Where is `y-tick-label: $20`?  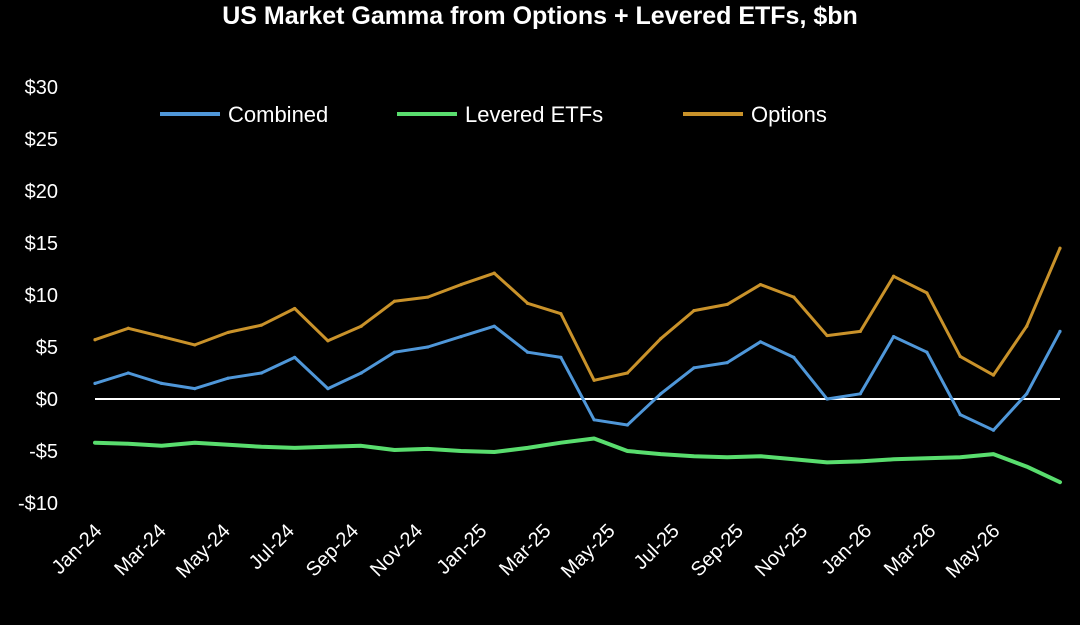 y-tick-label: $20 is located at coordinates (41, 192).